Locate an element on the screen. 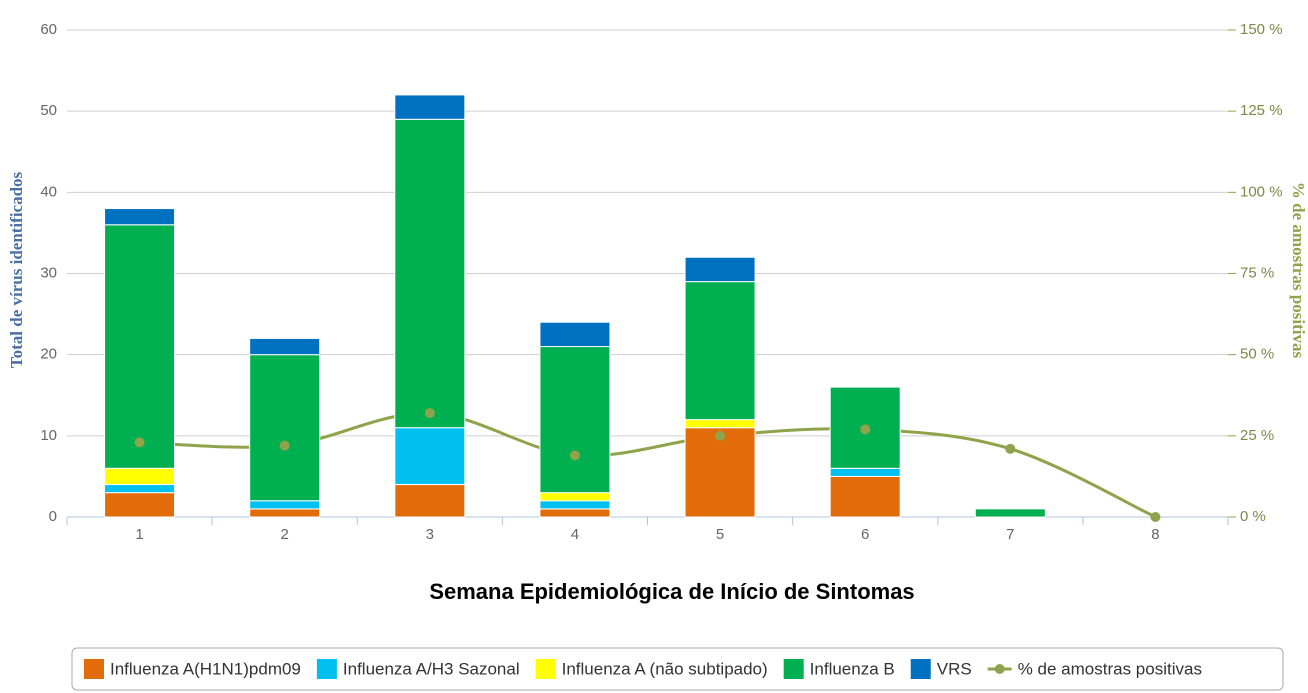 This screenshot has height=693, width=1308. x-tick-label: 2 is located at coordinates (285, 534).